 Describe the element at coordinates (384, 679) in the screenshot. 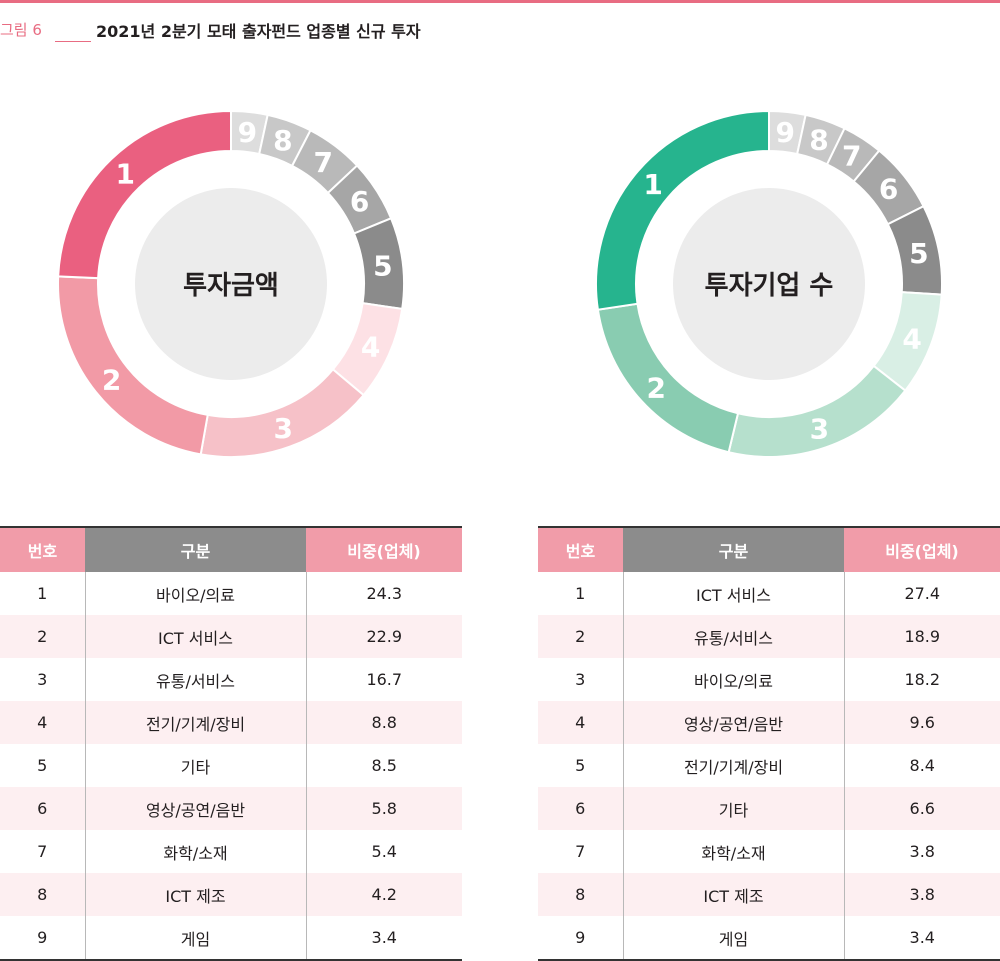

I see `cell-ratio: 16.7` at that location.